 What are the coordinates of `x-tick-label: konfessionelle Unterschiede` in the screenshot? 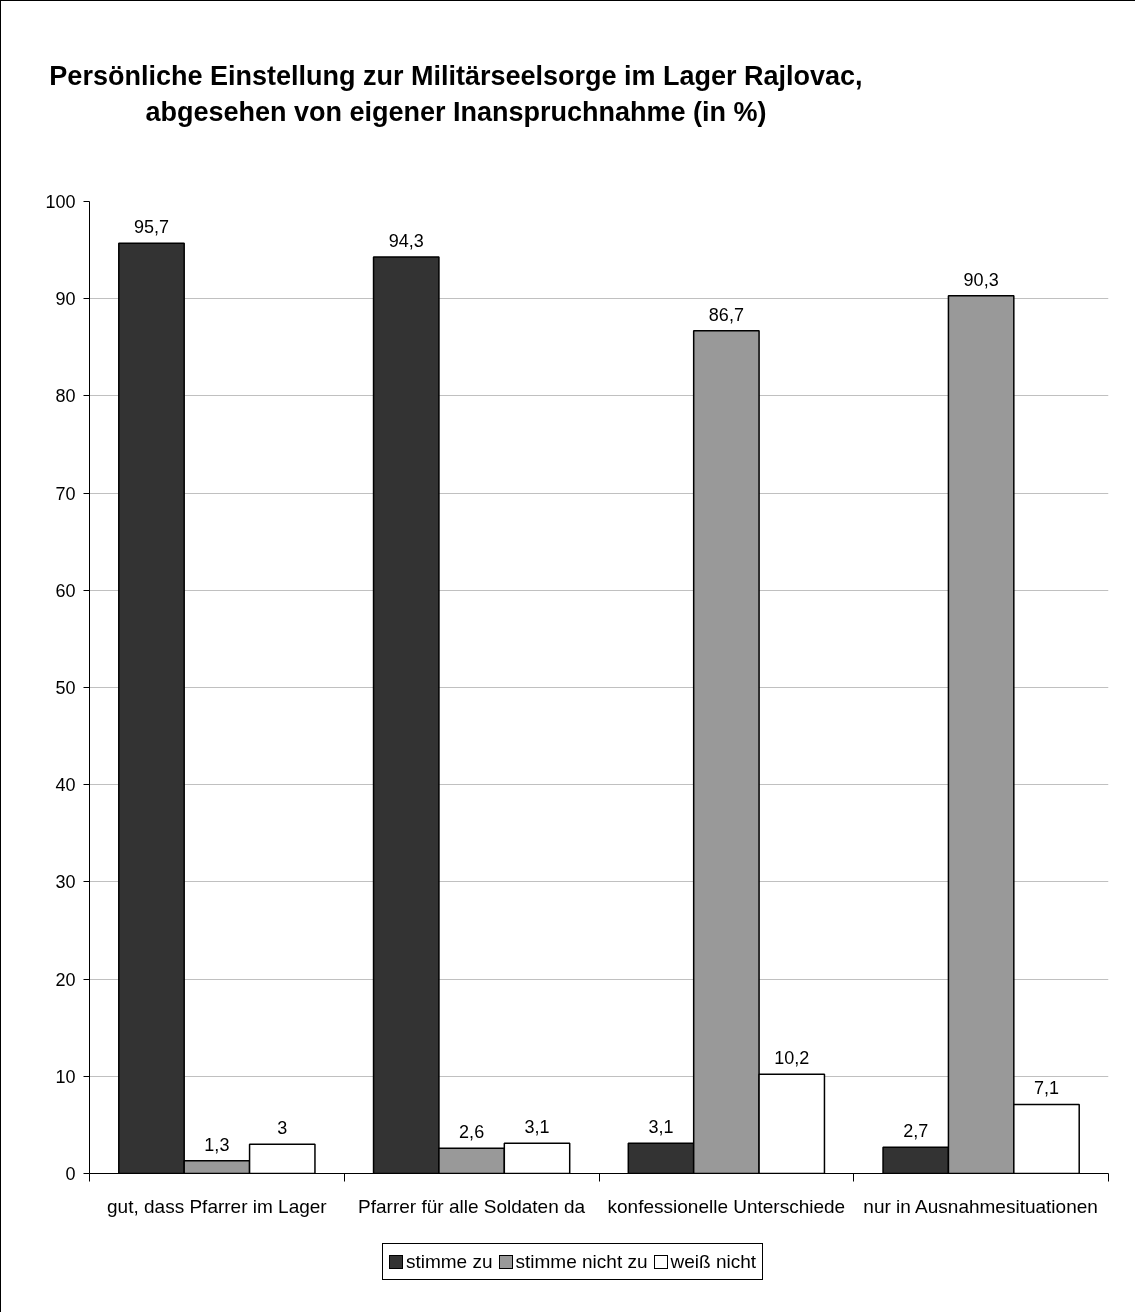 It's located at (726, 1206).